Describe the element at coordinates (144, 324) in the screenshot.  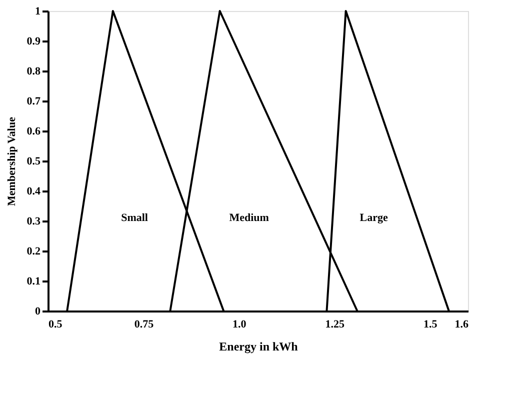
I see `x-tick-label: 0.75` at that location.